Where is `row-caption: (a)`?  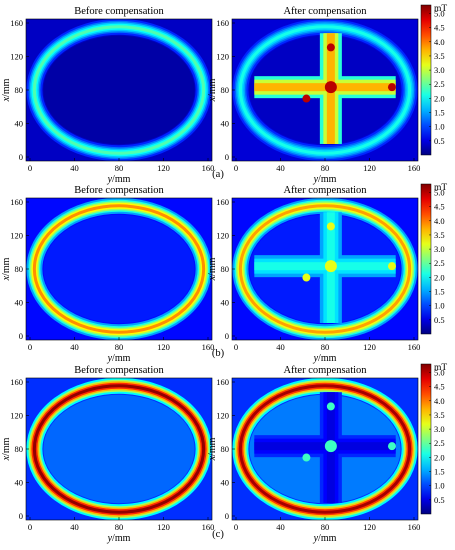
row-caption: (a) is located at coordinates (218, 174).